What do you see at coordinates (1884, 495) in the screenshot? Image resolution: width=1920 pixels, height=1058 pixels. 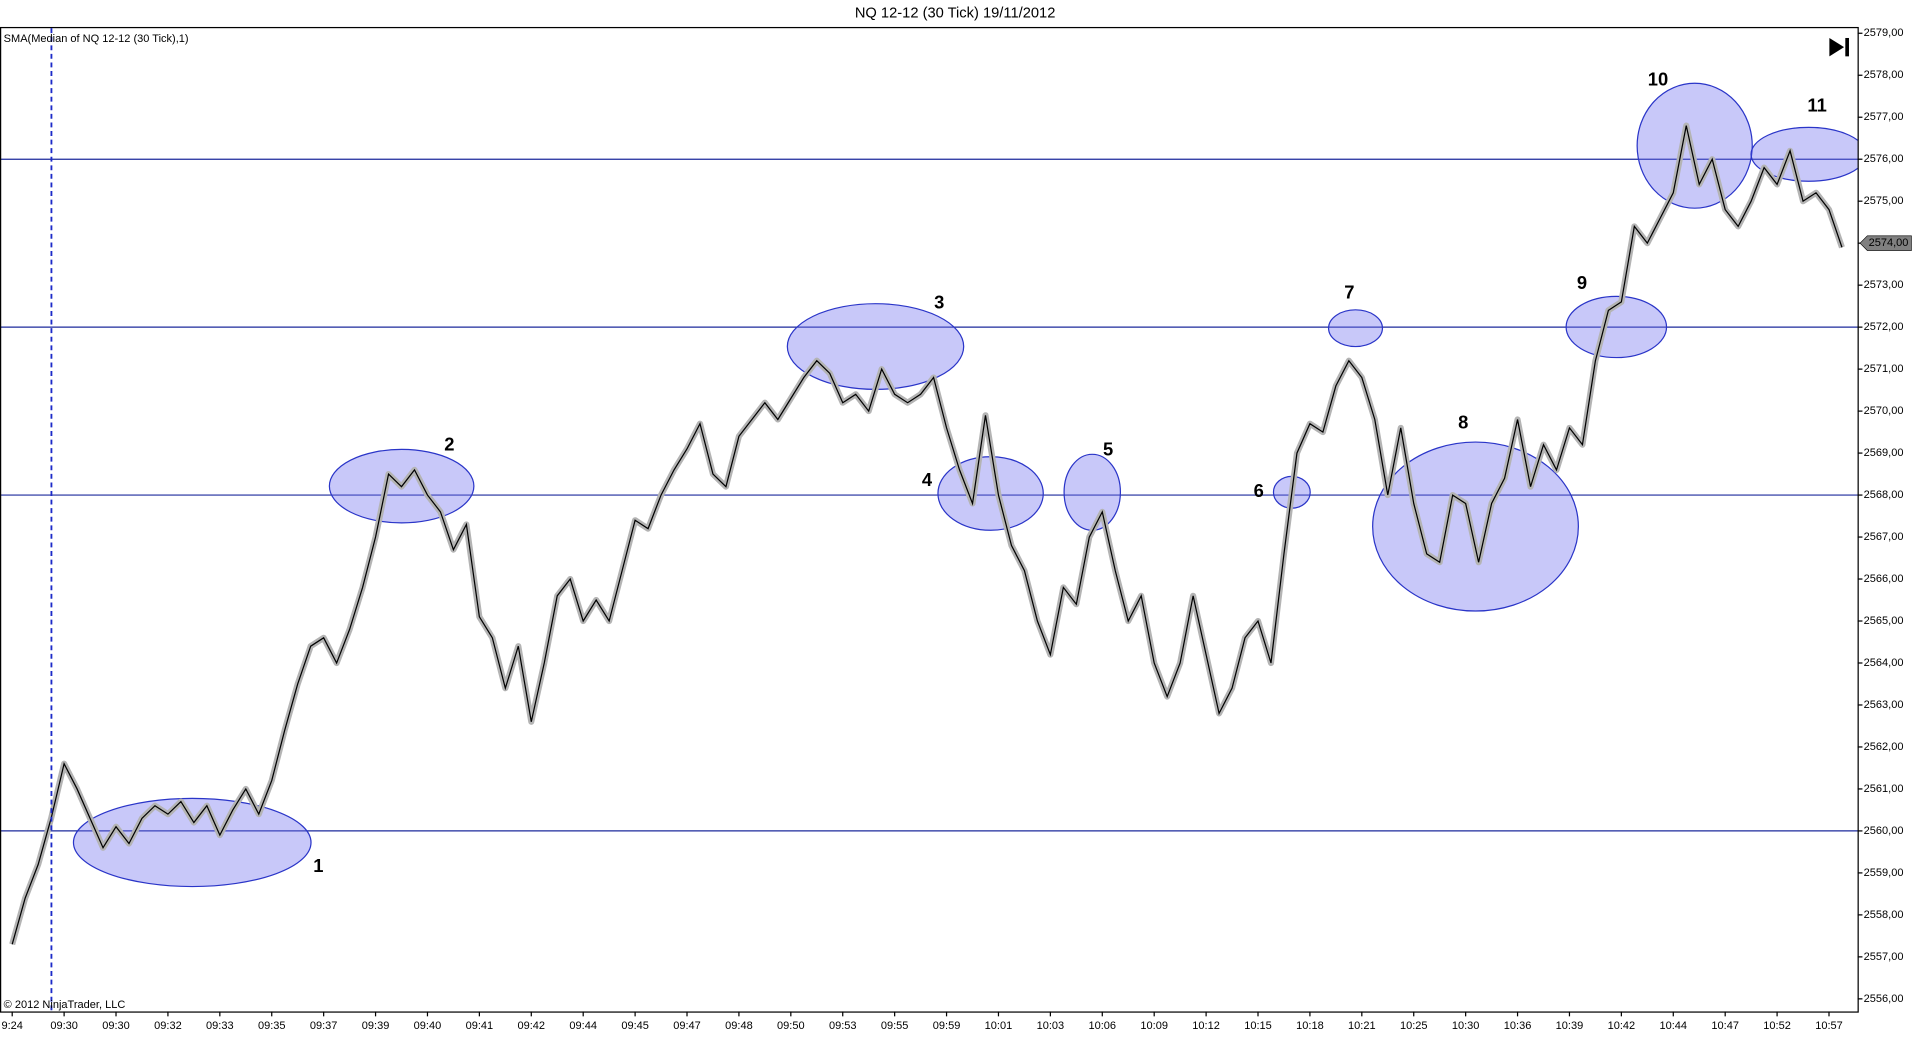 I see `y-tick-label: 2568,00` at bounding box center [1884, 495].